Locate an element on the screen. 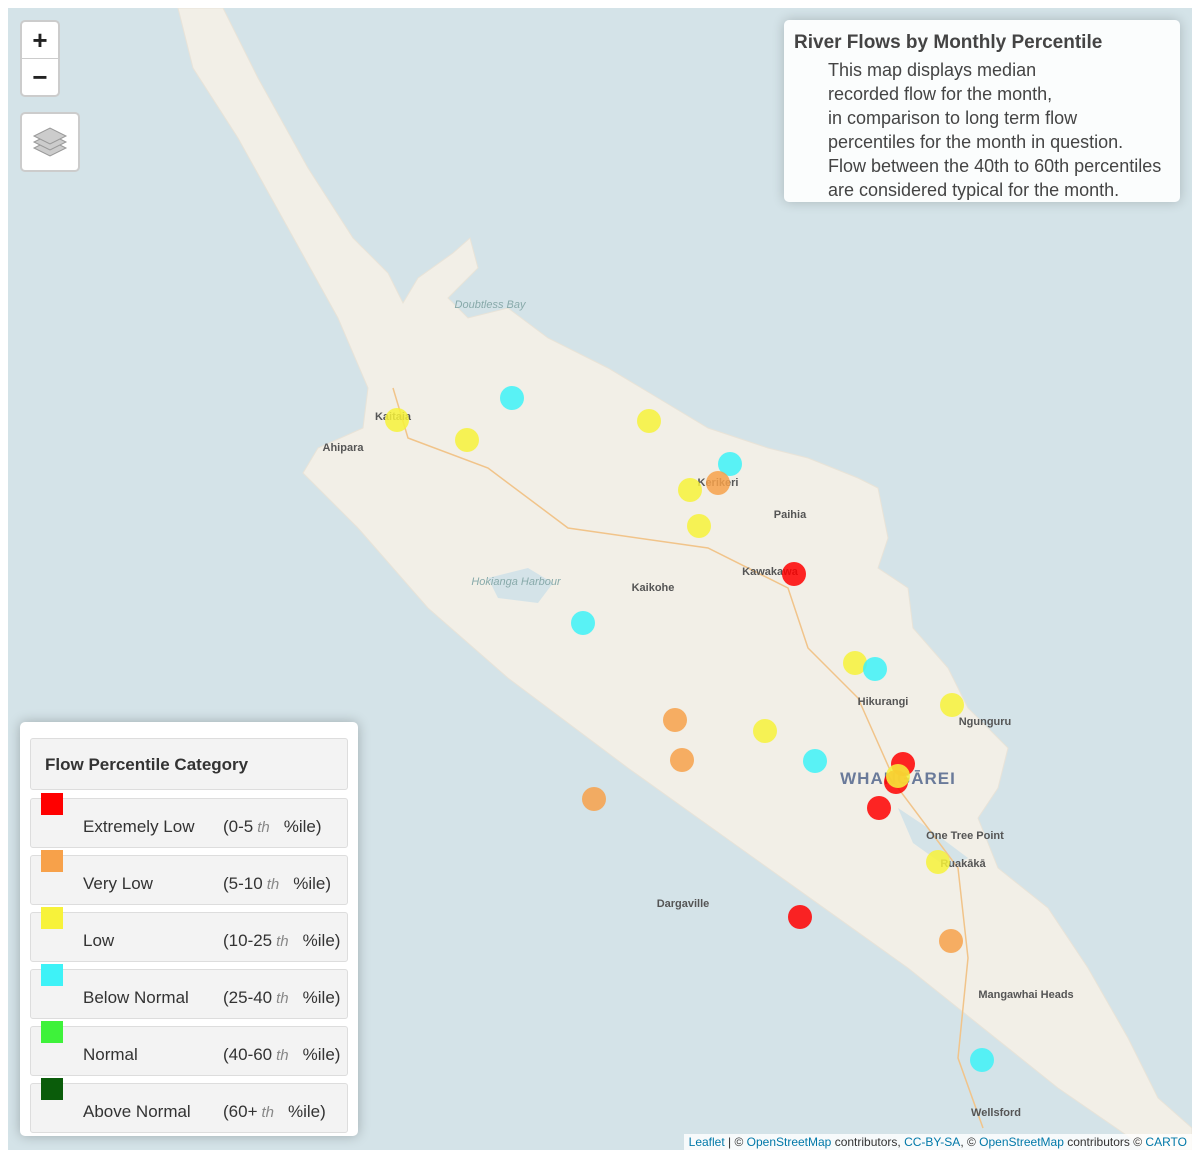 The height and width of the screenshot is (1156, 1200). place-label: Ruakākā is located at coordinates (963, 864).